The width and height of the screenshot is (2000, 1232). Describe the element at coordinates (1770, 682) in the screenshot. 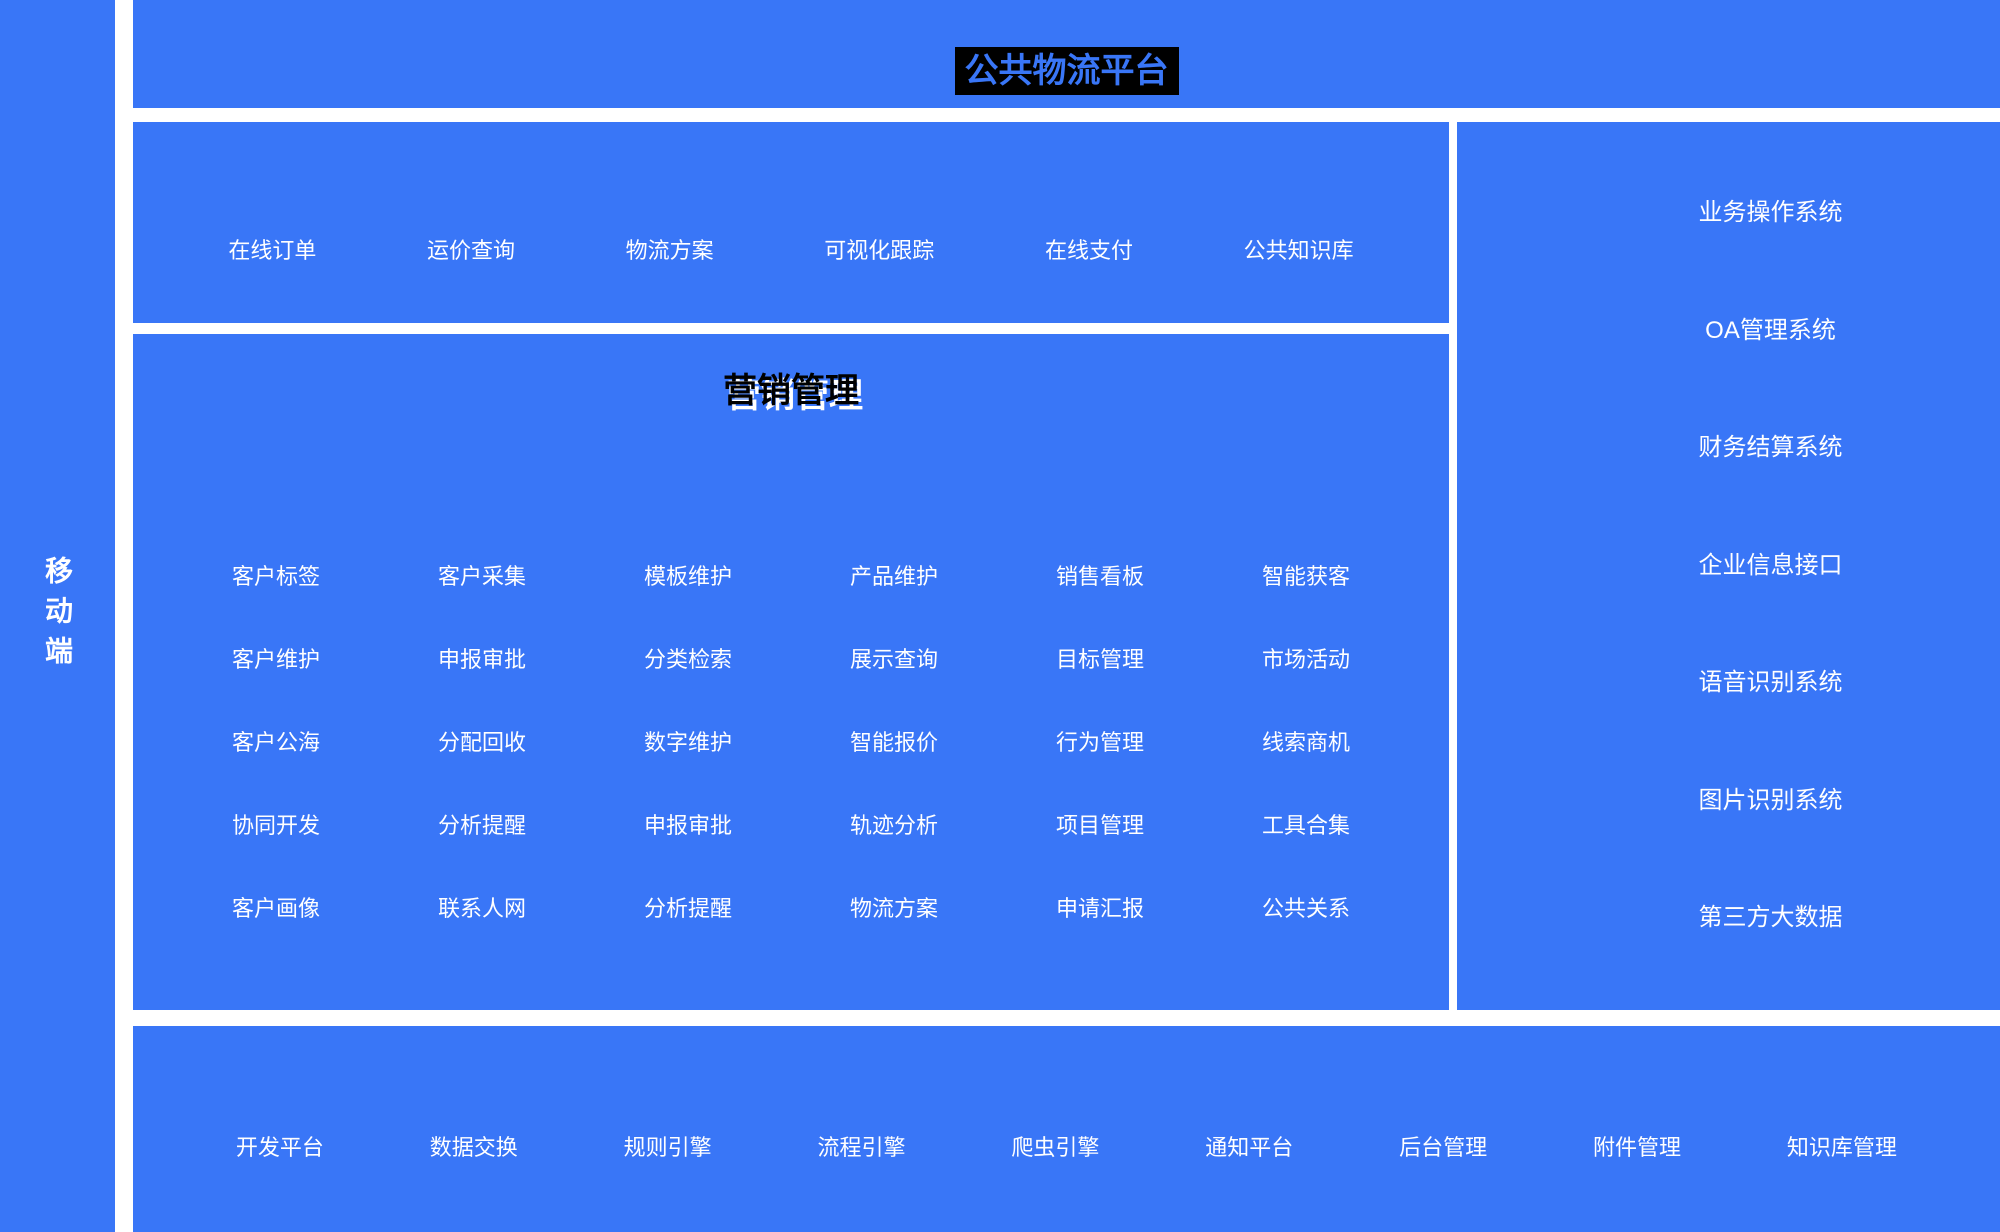

I see `system-item: 语音识别系统` at that location.